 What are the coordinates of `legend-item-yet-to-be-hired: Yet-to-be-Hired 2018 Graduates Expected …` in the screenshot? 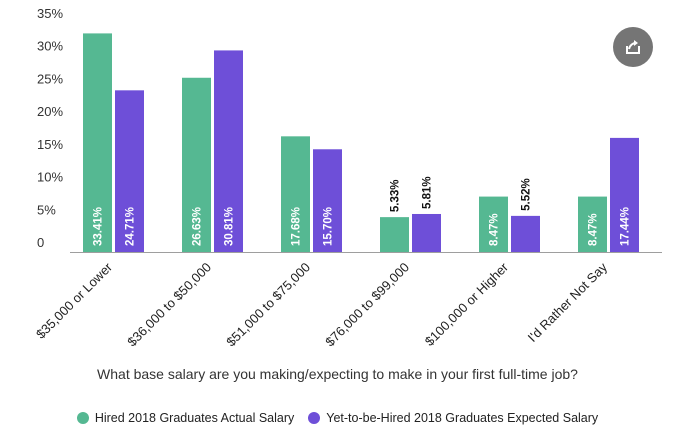 It's located at (453, 418).